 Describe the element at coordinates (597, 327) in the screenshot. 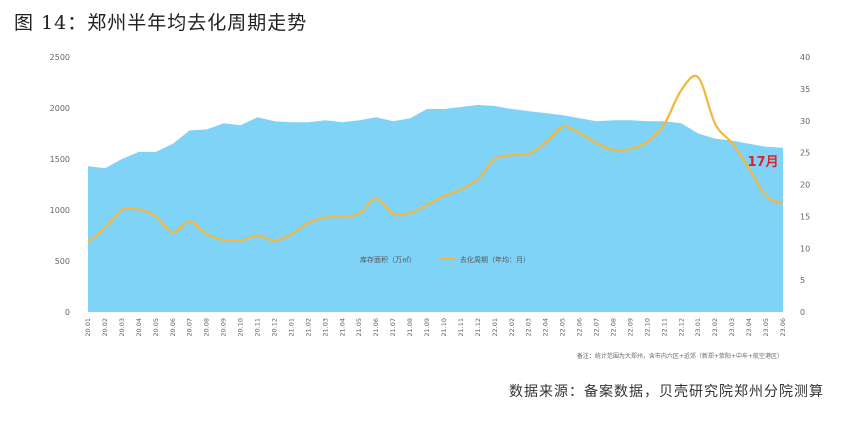

I see `x-tick-label: 22.07` at that location.